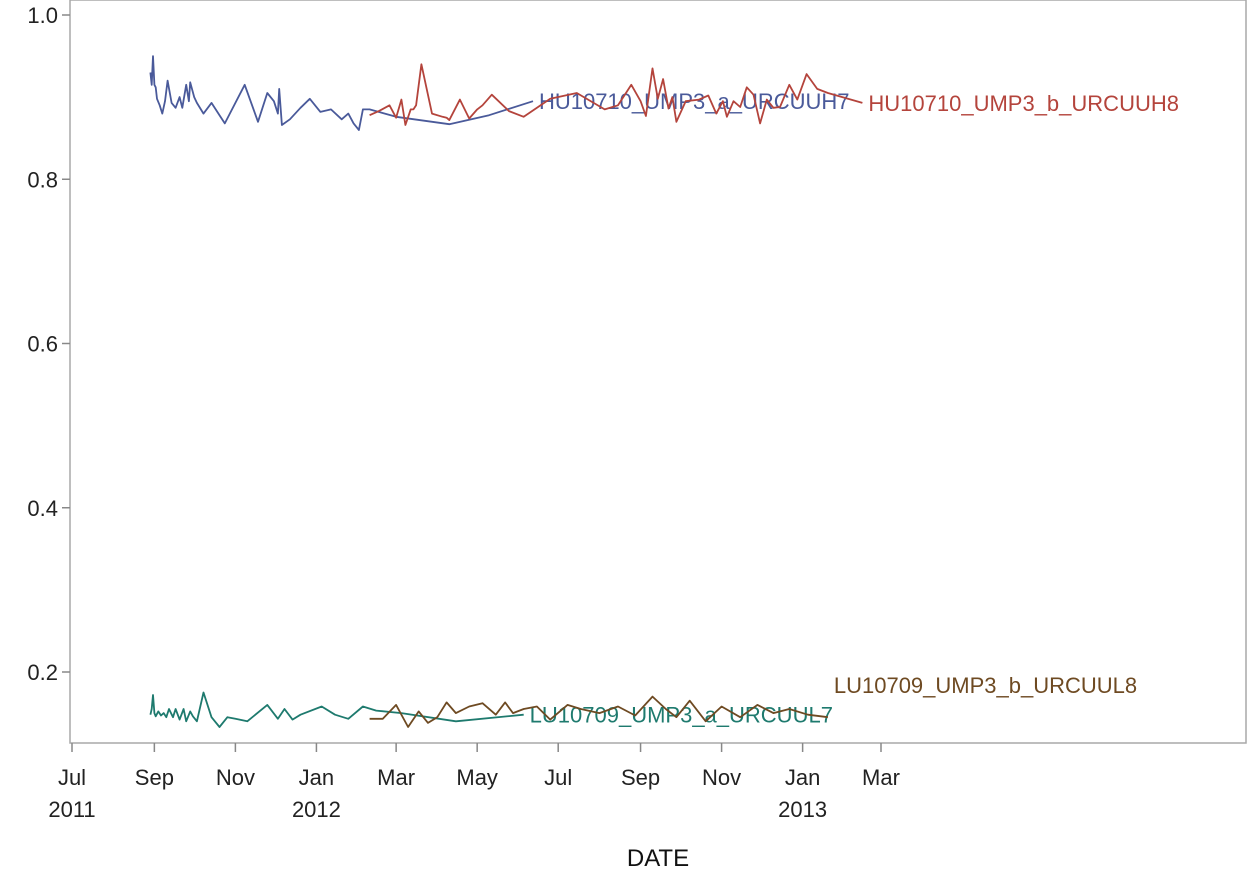  What do you see at coordinates (658, 858) in the screenshot?
I see `x-axis-title: DATE` at bounding box center [658, 858].